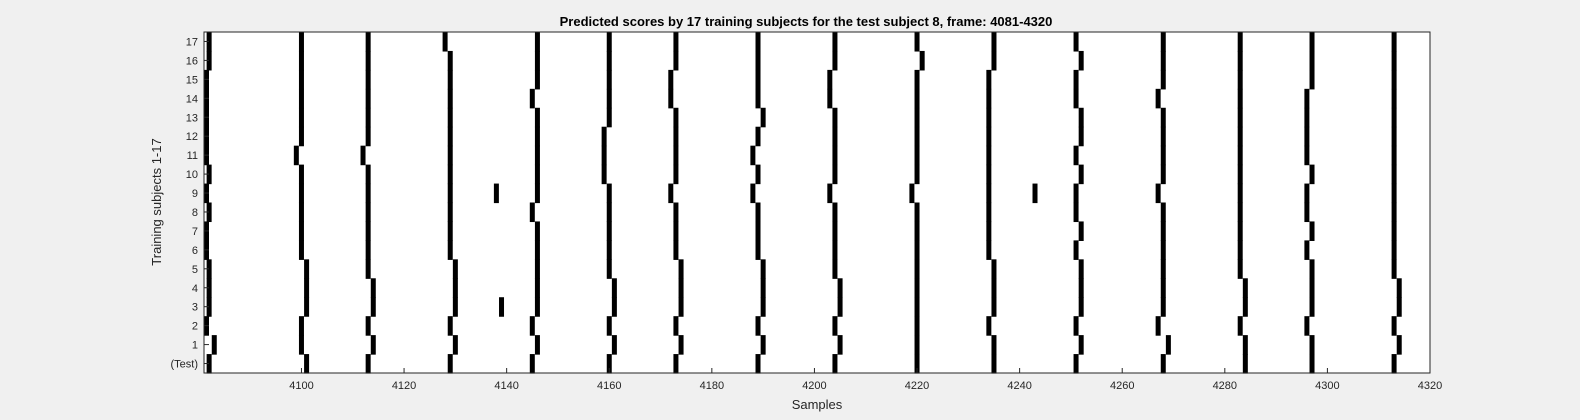 Image resolution: width=1580 pixels, height=420 pixels. What do you see at coordinates (195, 270) in the screenshot?
I see `y-tick-label: 5` at bounding box center [195, 270].